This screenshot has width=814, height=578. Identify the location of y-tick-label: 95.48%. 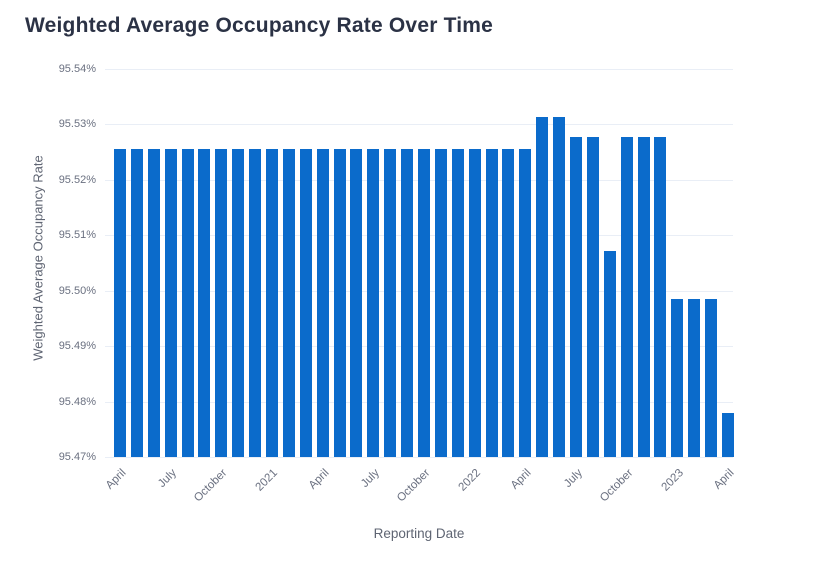
(77, 401).